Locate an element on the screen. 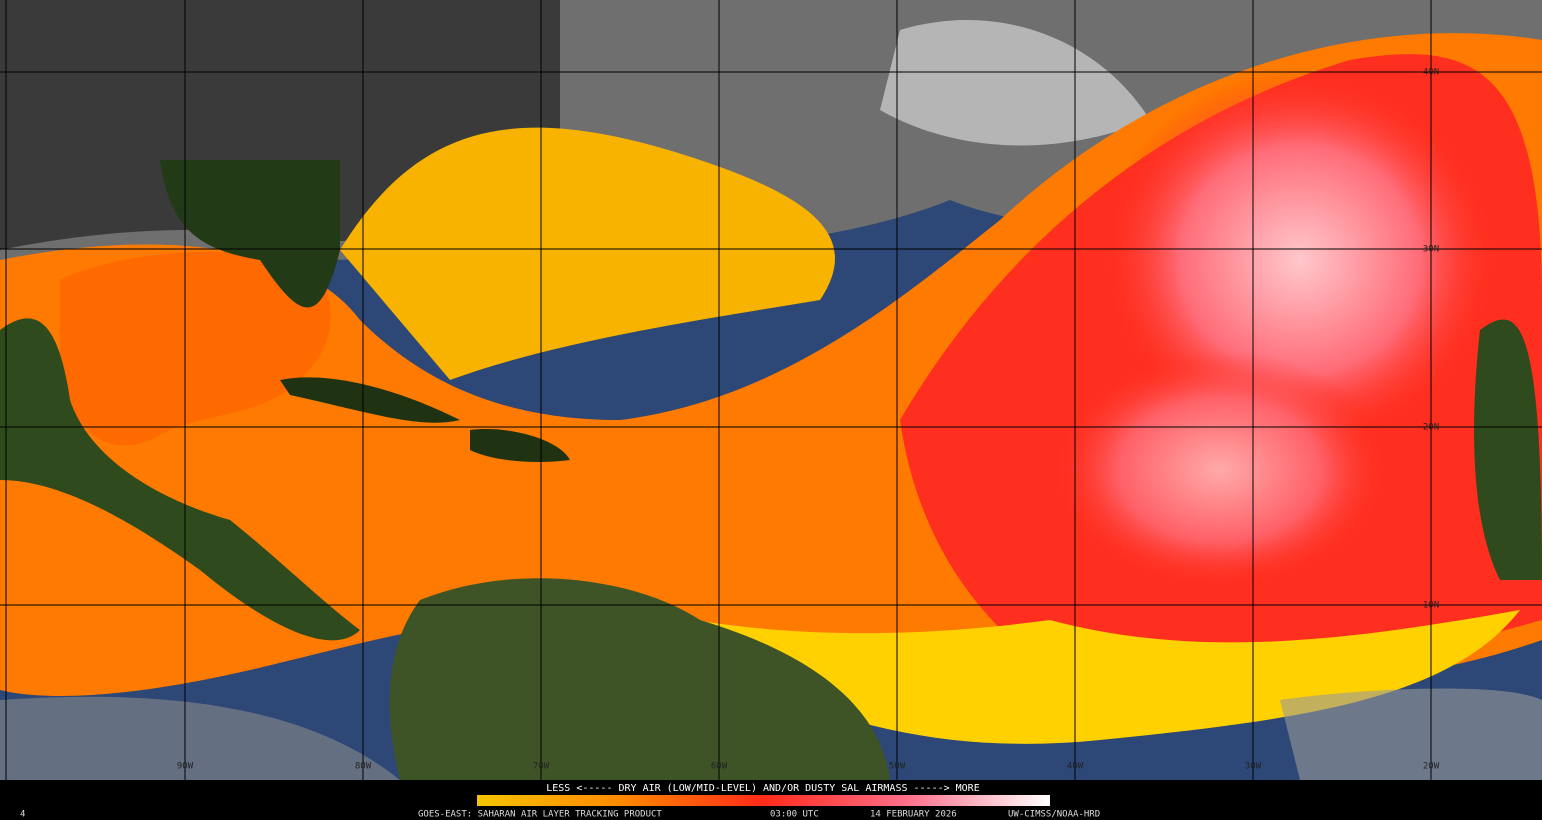 The width and height of the screenshot is (1542, 820). longitude-label: 60W is located at coordinates (719, 767).